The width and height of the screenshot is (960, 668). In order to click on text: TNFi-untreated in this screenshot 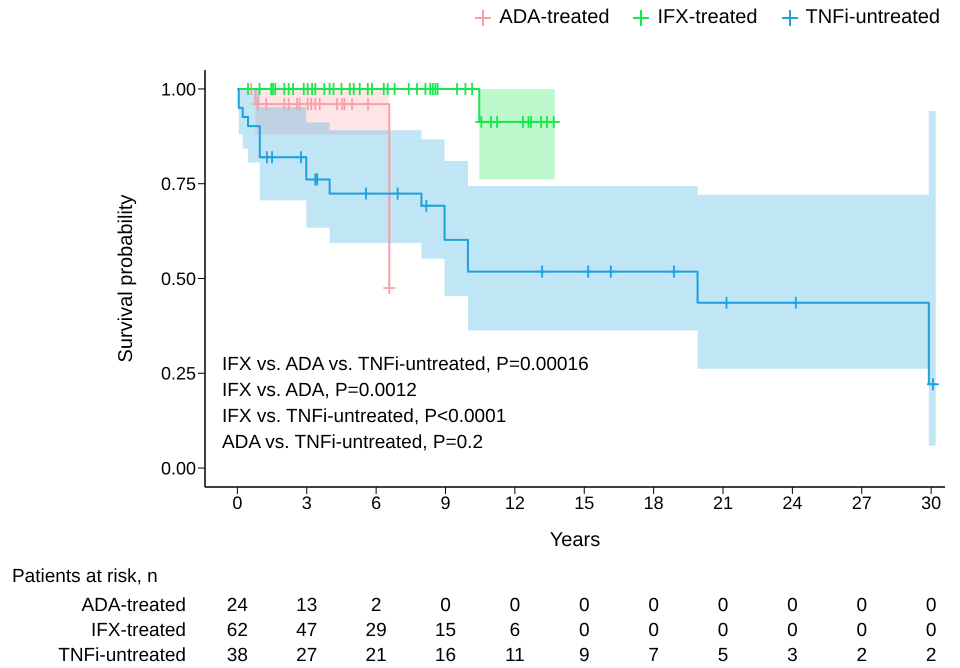, I will do `click(122, 656)`.